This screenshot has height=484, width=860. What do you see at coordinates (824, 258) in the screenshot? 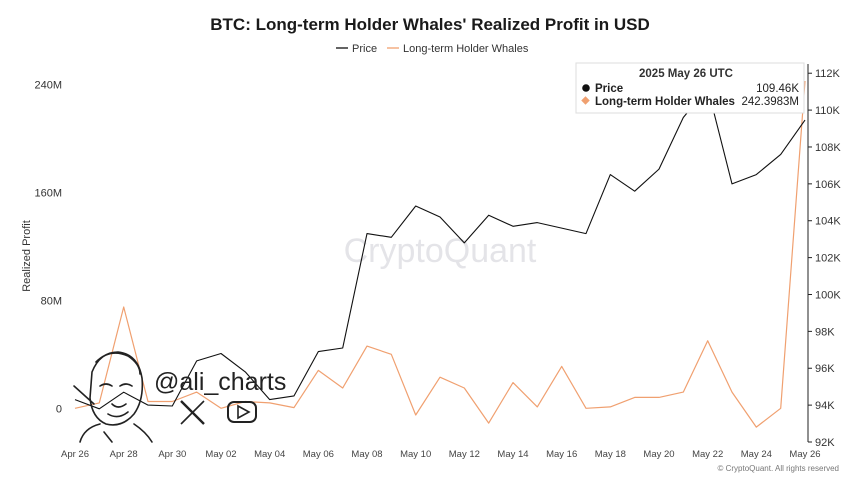
I see `right-axis-ticks: 92K 94K 96K 98K 100K 102K 104K 106K 108K 110K 112K` at bounding box center [824, 258].